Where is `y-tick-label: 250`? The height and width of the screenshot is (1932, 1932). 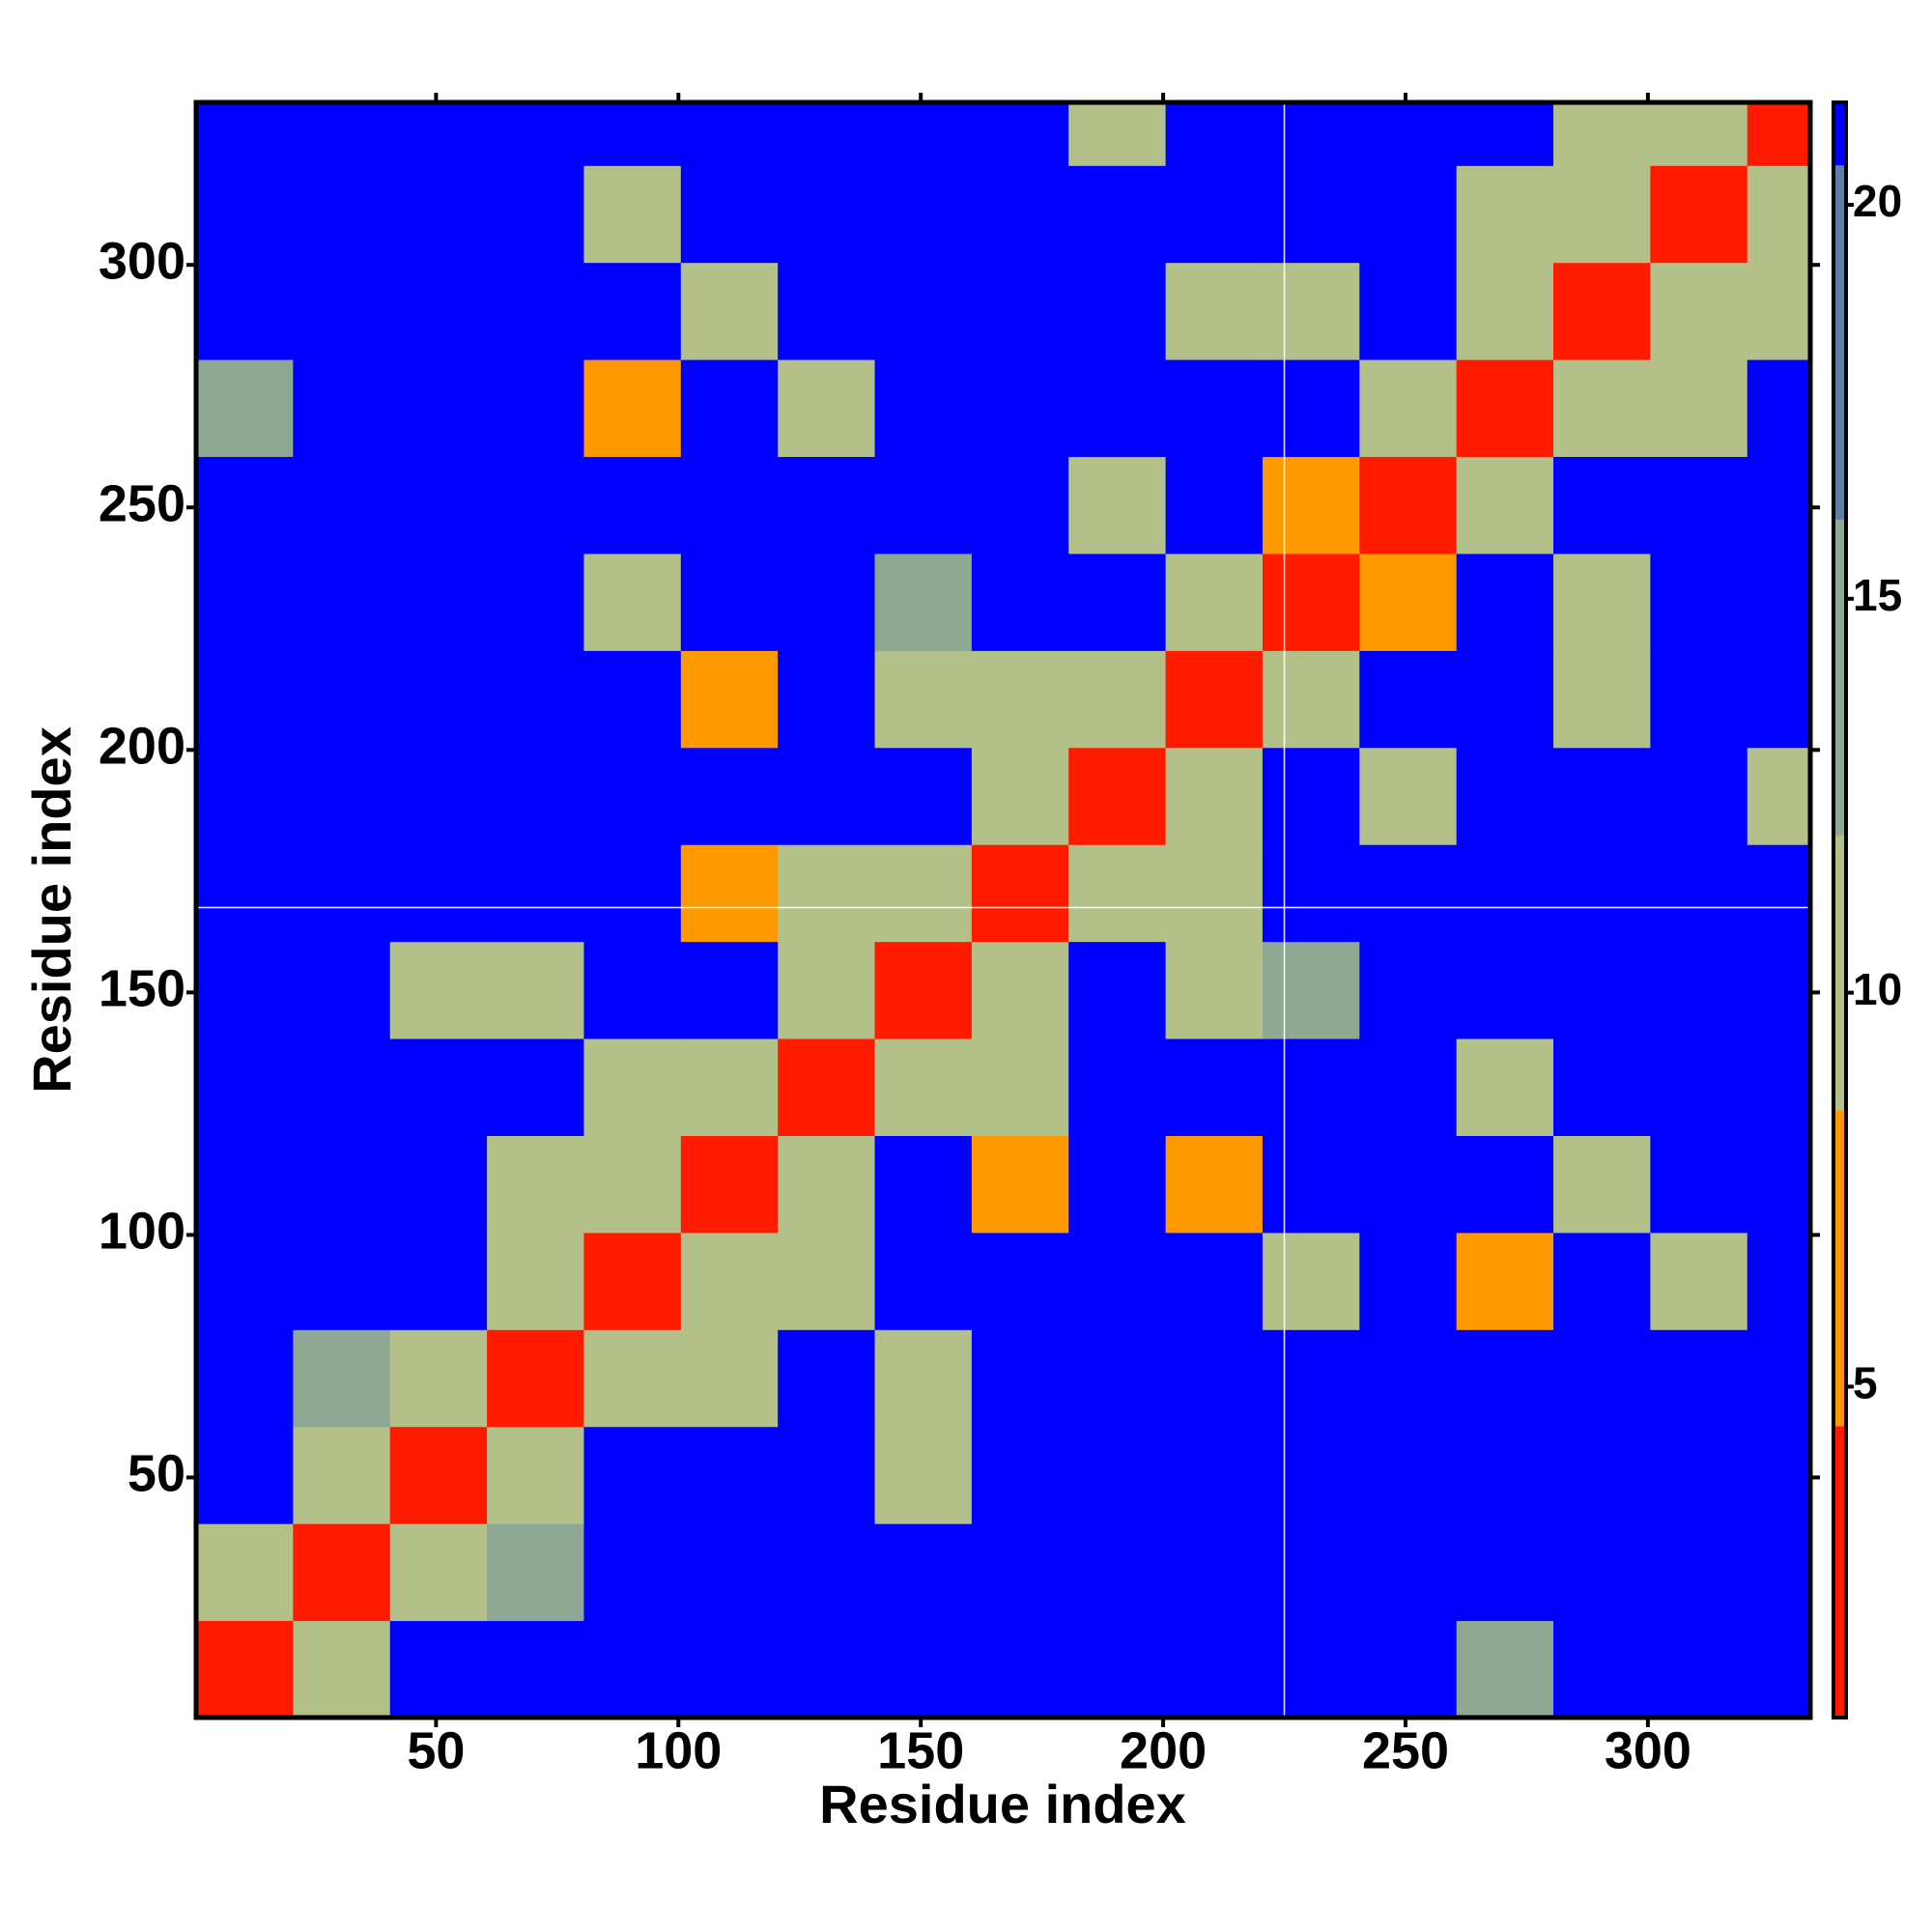
y-tick-label: 250 is located at coordinates (142, 504).